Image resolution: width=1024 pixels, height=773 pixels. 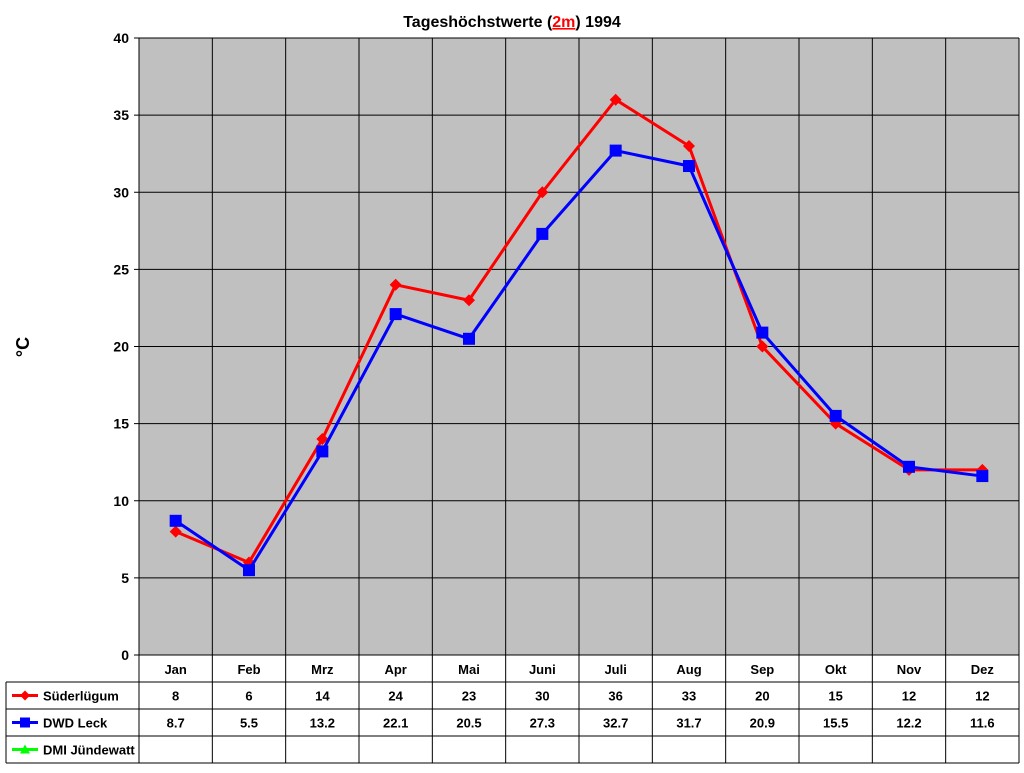 I want to click on data-label-s-derl-gum: 33, so click(x=689, y=696).